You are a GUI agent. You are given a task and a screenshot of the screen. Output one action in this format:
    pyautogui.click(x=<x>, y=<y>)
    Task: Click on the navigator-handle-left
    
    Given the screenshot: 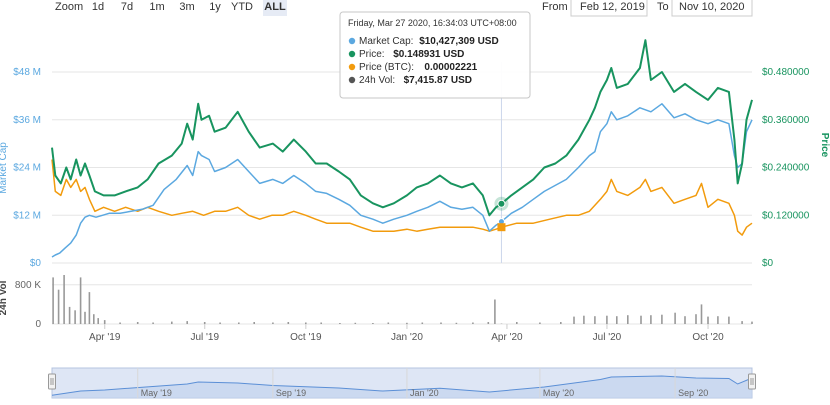 What is the action you would take?
    pyautogui.click(x=52, y=381)
    